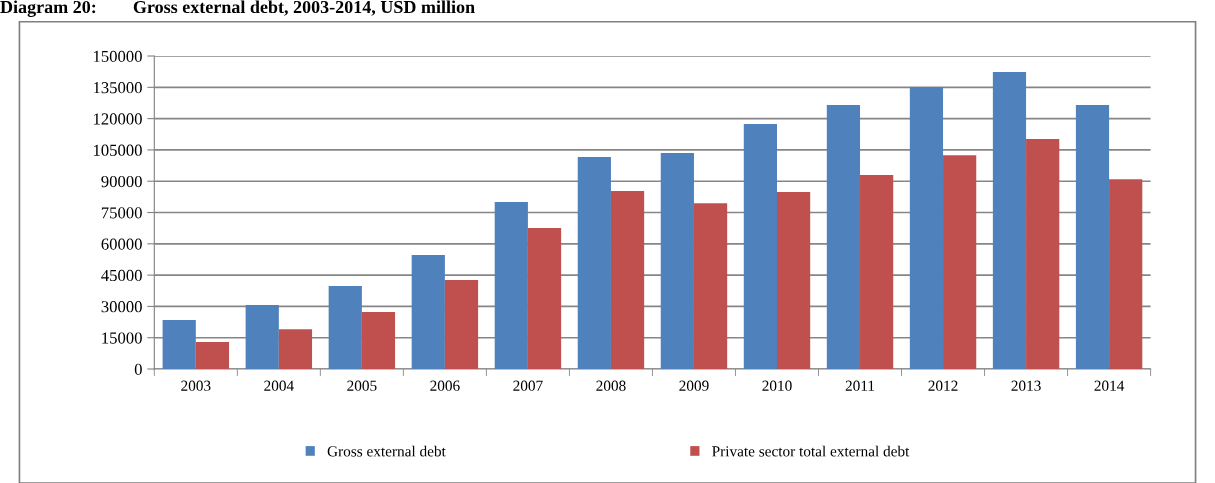  I want to click on y-tick-label: 0, so click(138, 369).